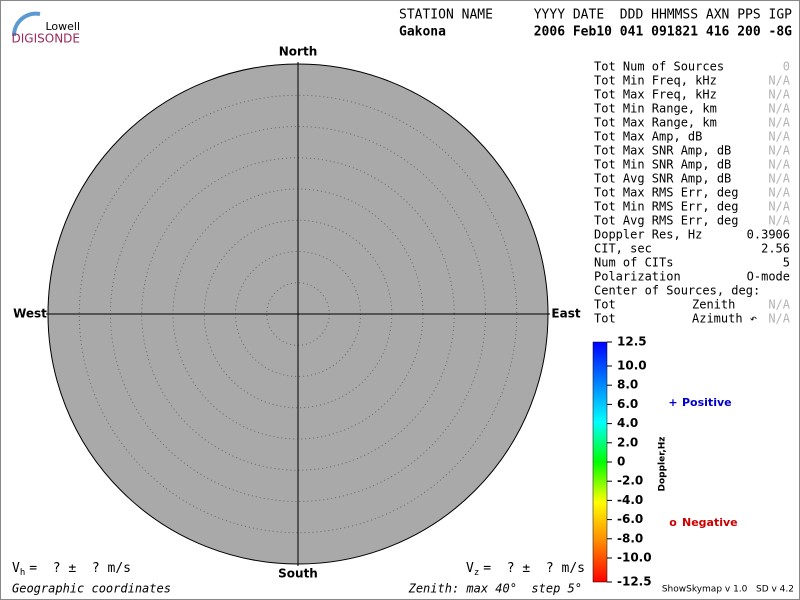 This screenshot has height=600, width=800. What do you see at coordinates (470, 568) in the screenshot?
I see `vz-v: V` at bounding box center [470, 568].